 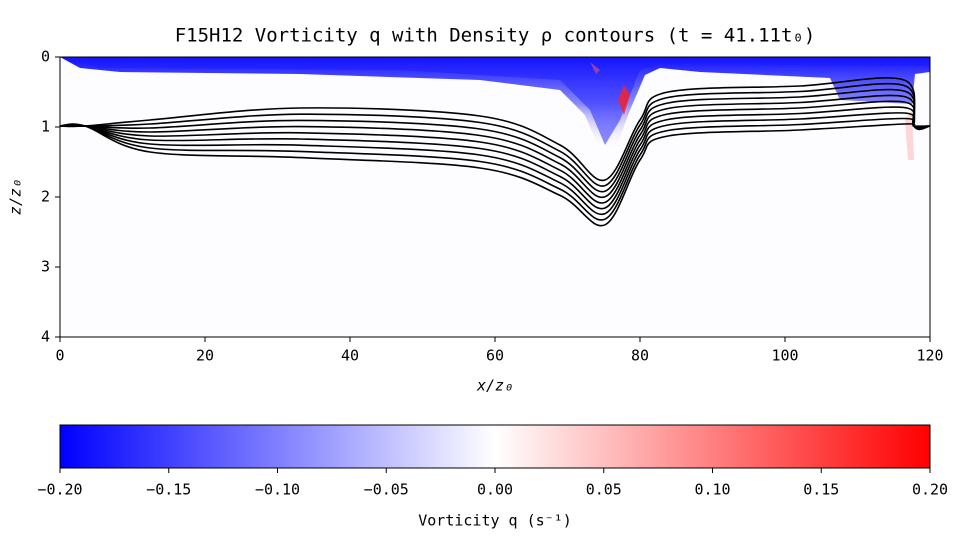 I want to click on colorbar-tick-label: 0.20, so click(x=930, y=490).